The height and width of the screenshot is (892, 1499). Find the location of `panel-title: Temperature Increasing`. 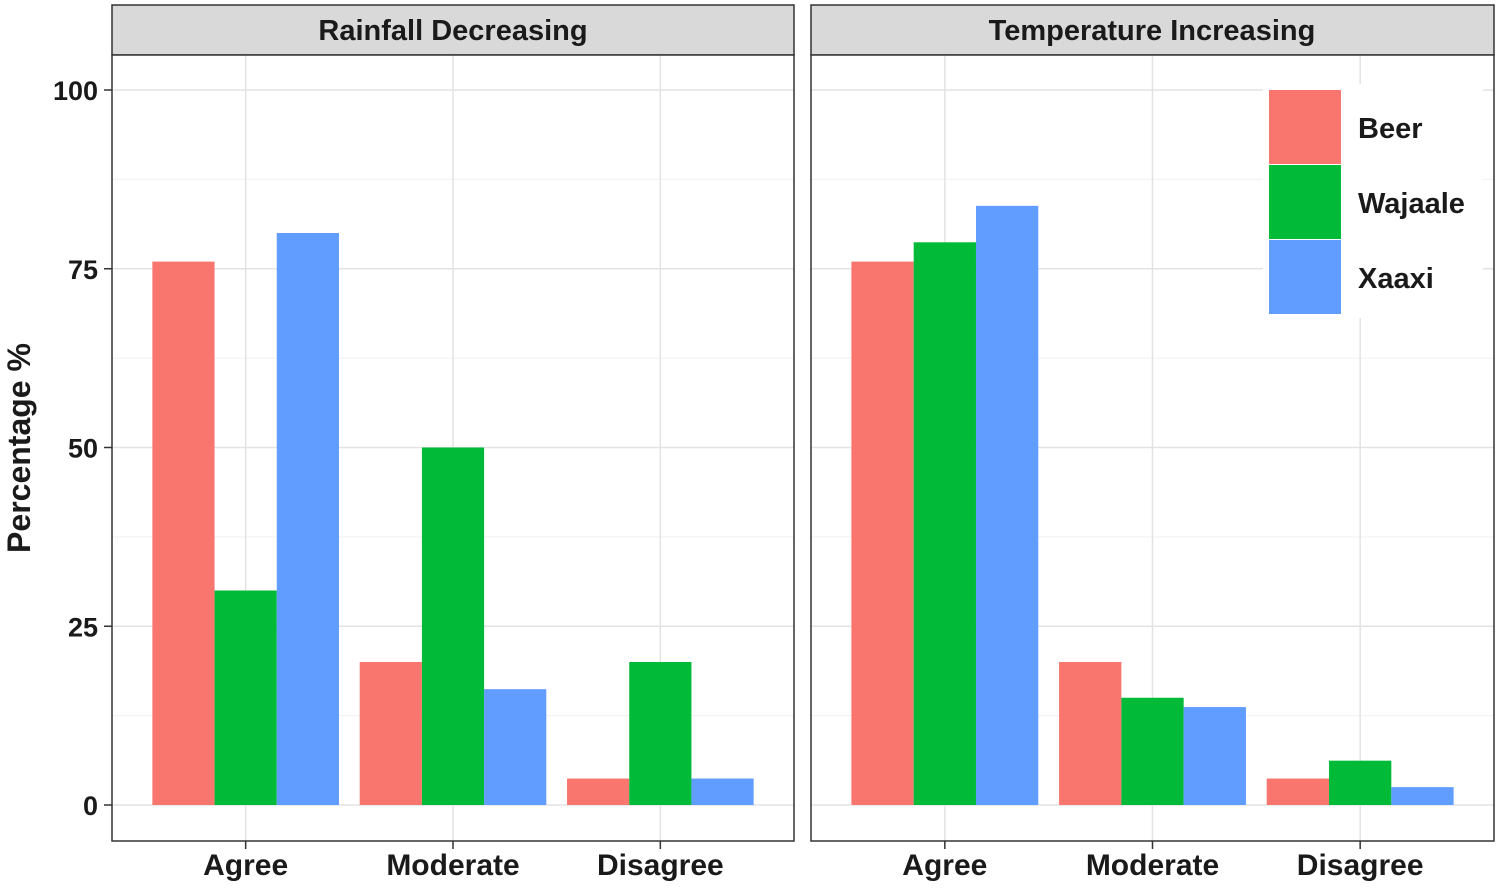

panel-title: Temperature Increasing is located at coordinates (1152, 31).